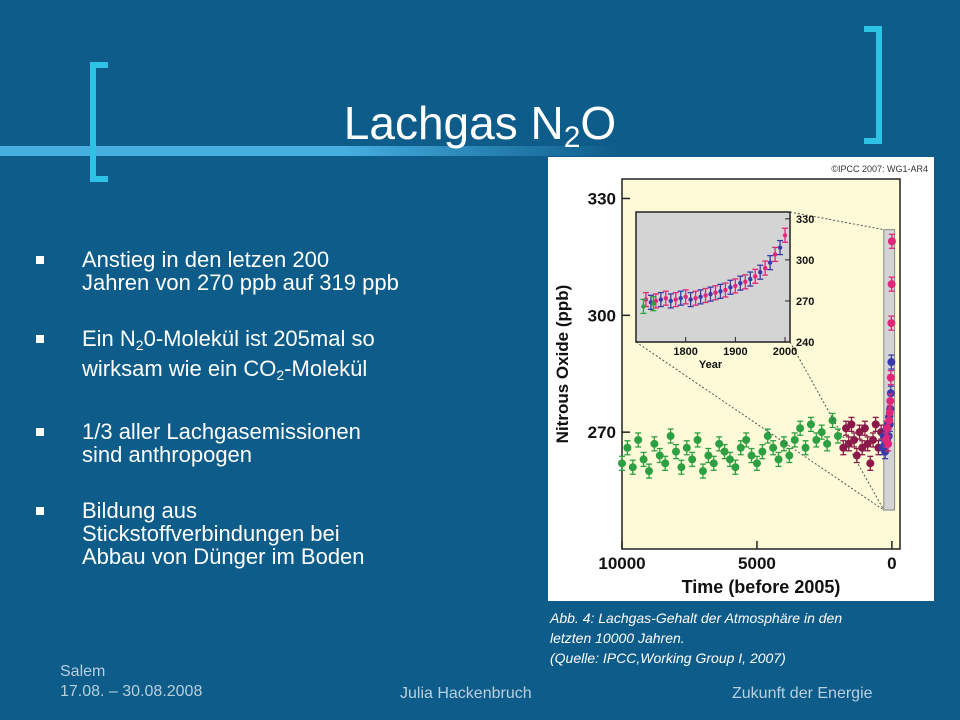  What do you see at coordinates (713, 277) in the screenshot?
I see `inset-panel` at bounding box center [713, 277].